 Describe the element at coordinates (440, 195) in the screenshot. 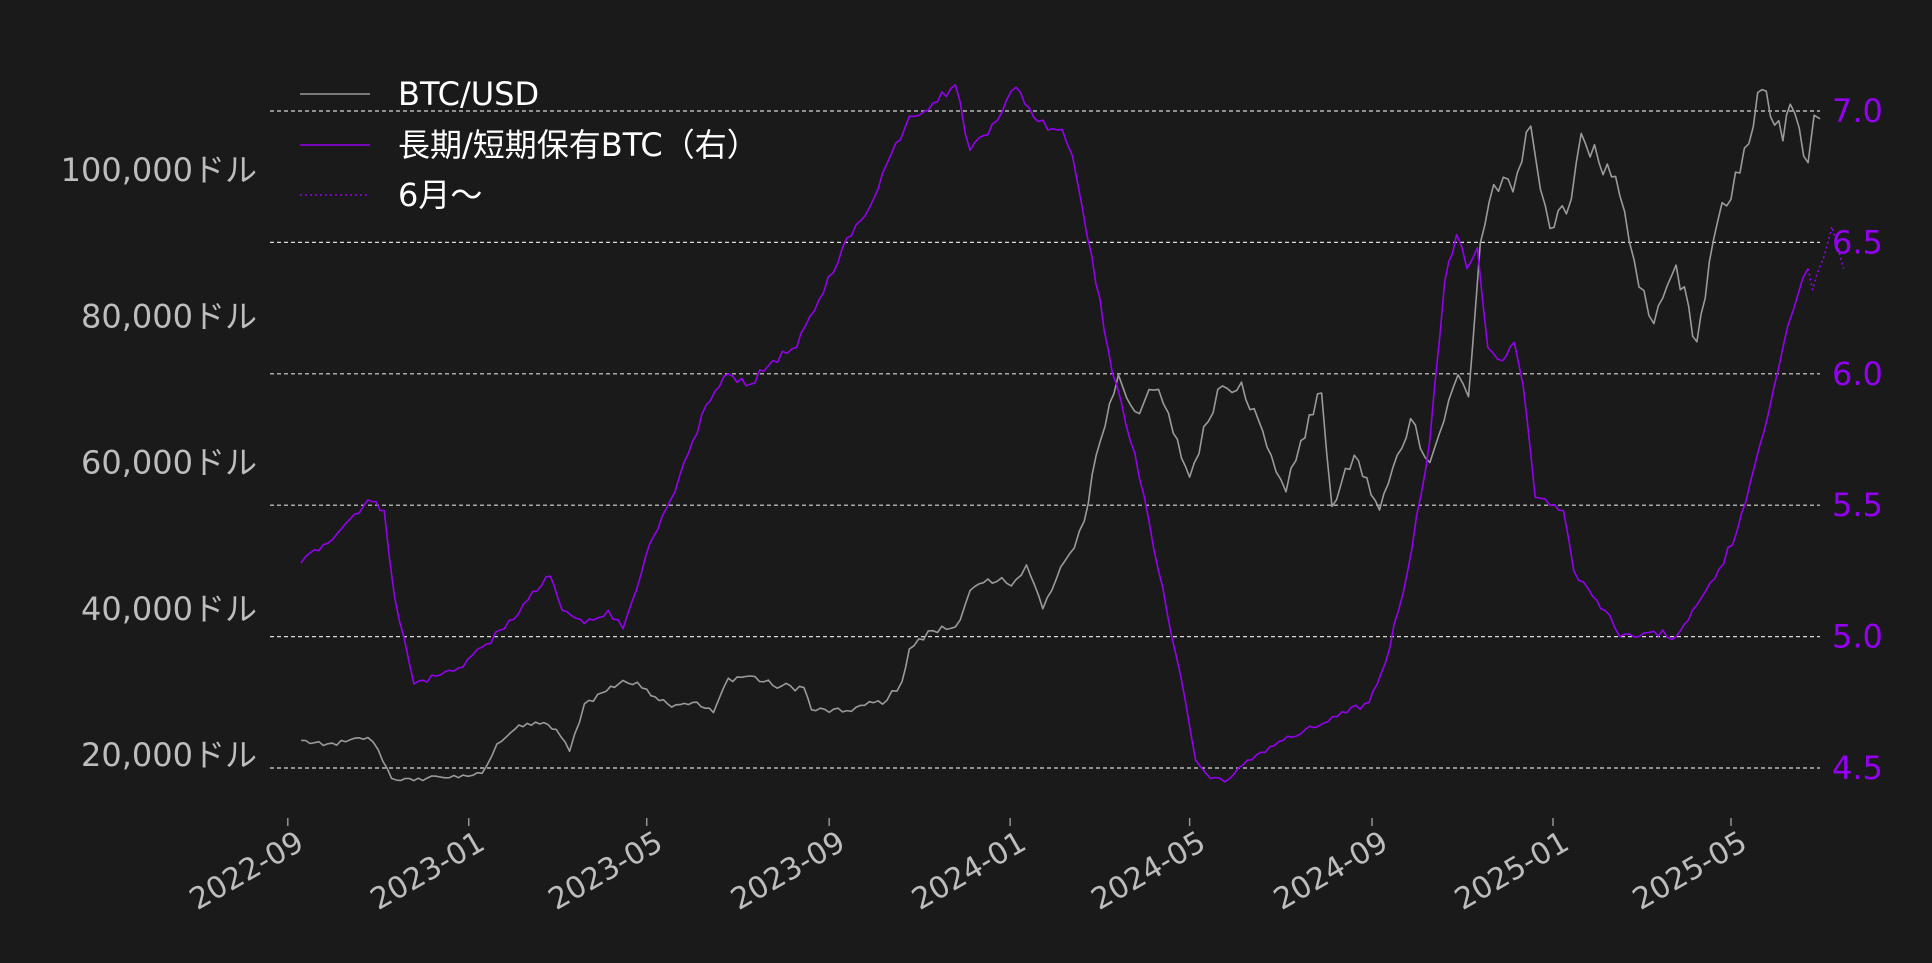

I see `legend-label: 6月～` at that location.